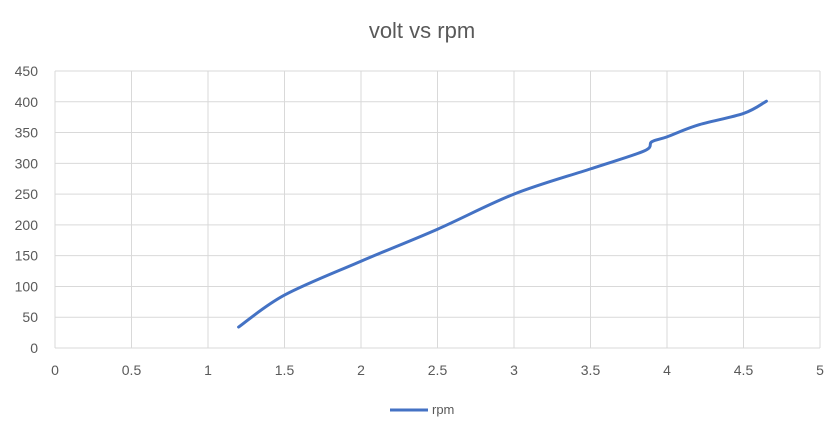  What do you see at coordinates (27, 286) in the screenshot?
I see `y-tick-label: 100` at bounding box center [27, 286].